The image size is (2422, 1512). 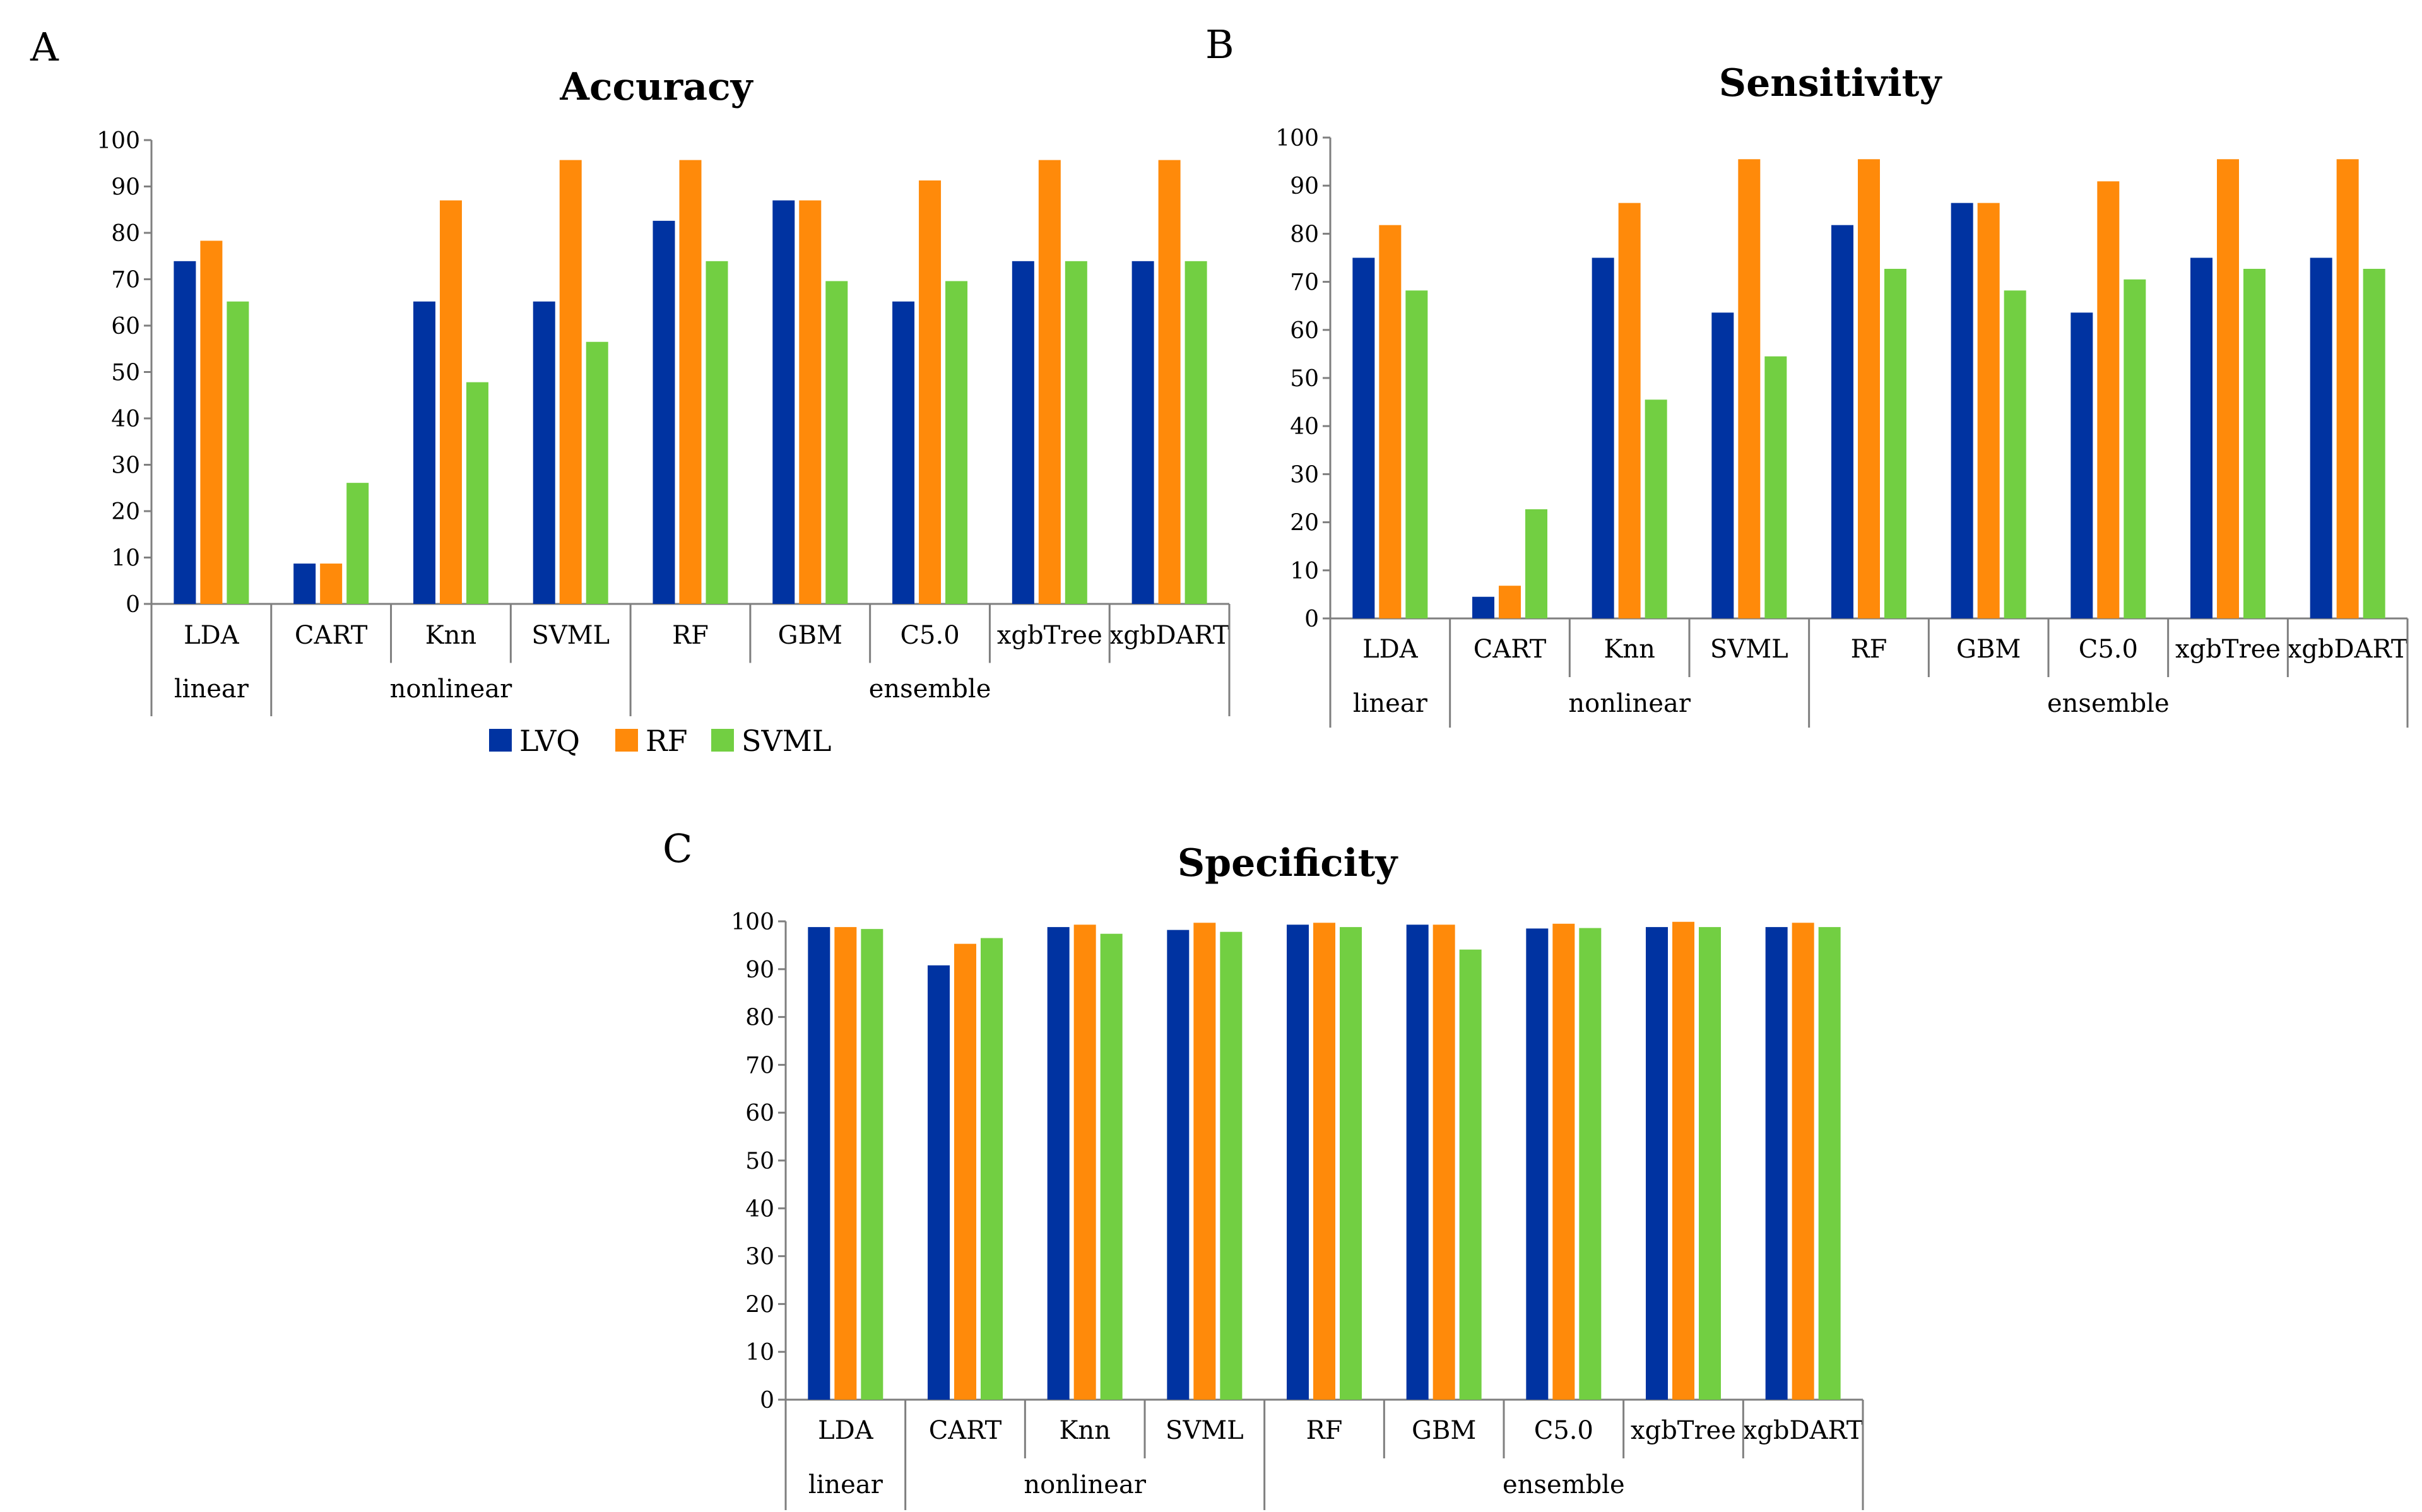 I want to click on legend-label-lvq: LVQ, so click(x=549, y=741).